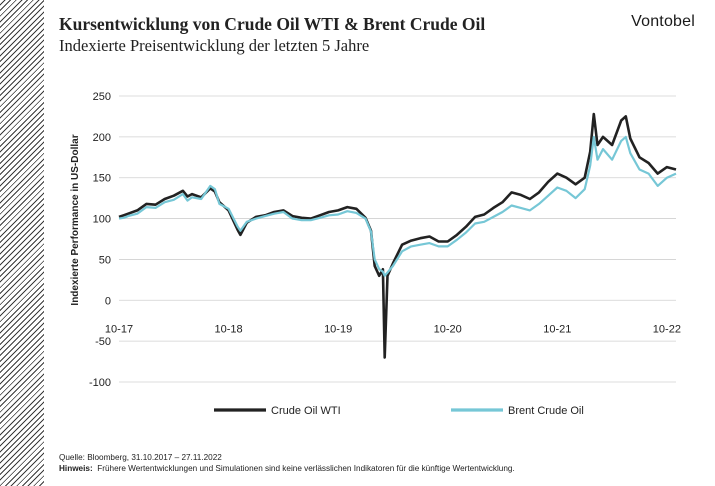 This screenshot has height=486, width=715. Describe the element at coordinates (306, 411) in the screenshot. I see `legend-label-wti: Crude Oil WTI` at that location.